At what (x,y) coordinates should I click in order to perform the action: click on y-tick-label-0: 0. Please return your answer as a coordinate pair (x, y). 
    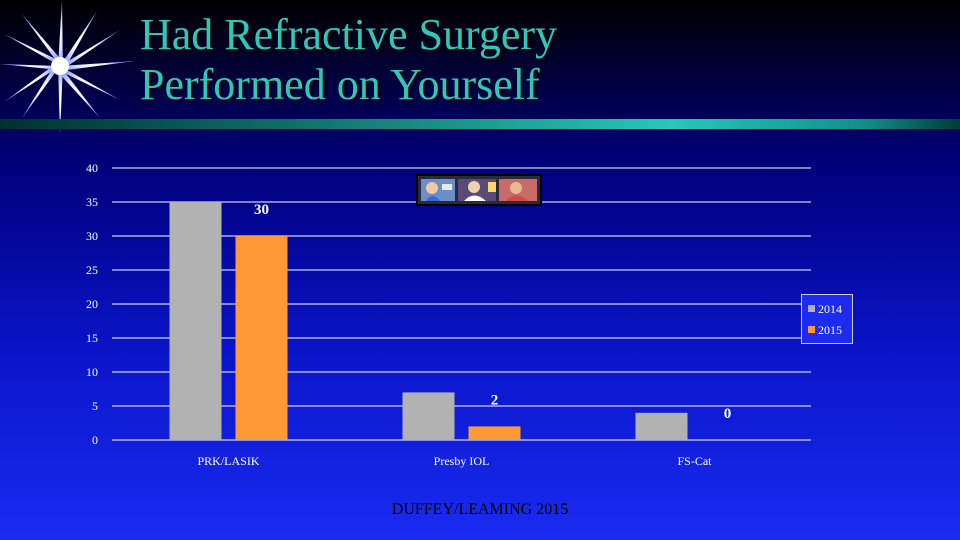
    Looking at the image, I should click on (95, 440).